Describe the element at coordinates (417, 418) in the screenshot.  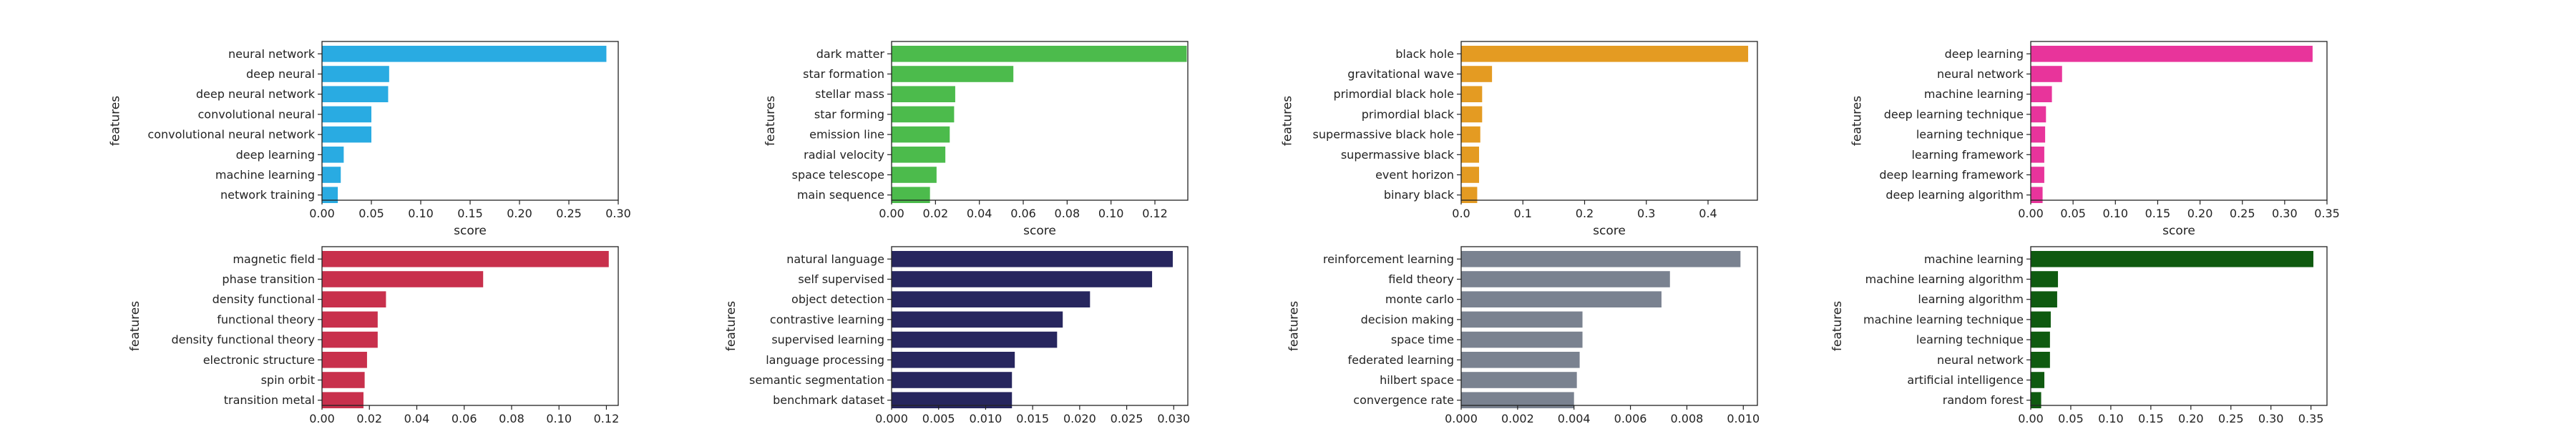
I see `x-tick-label: 0.04` at that location.